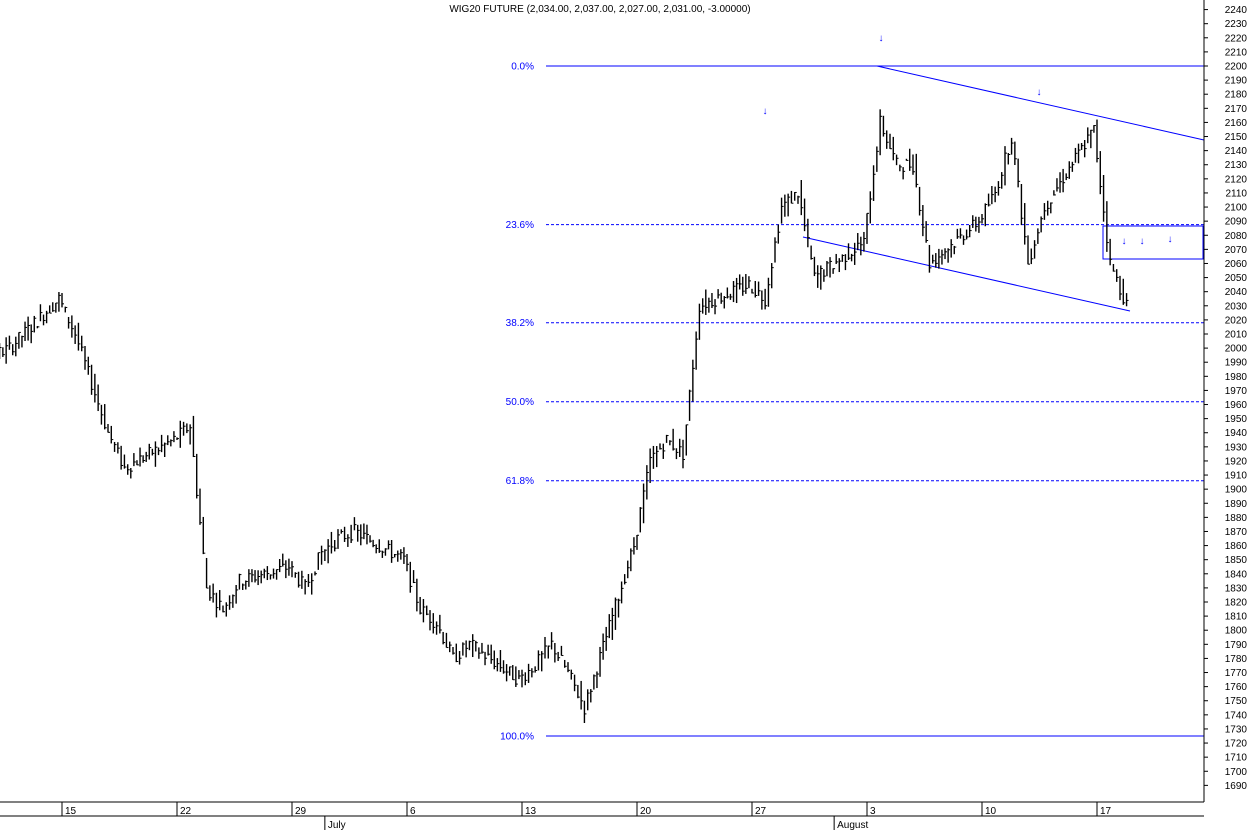 The width and height of the screenshot is (1250, 835). Describe the element at coordinates (1106, 811) in the screenshot. I see `x-tick-label: 17` at that location.